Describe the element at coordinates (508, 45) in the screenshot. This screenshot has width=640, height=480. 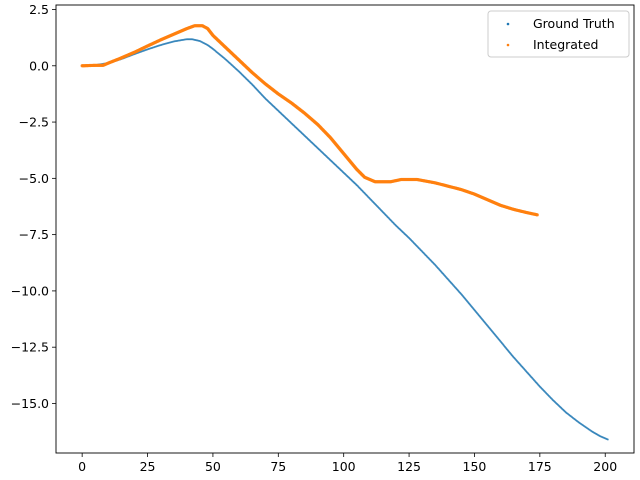
I see `legend-marker-integrated` at that location.